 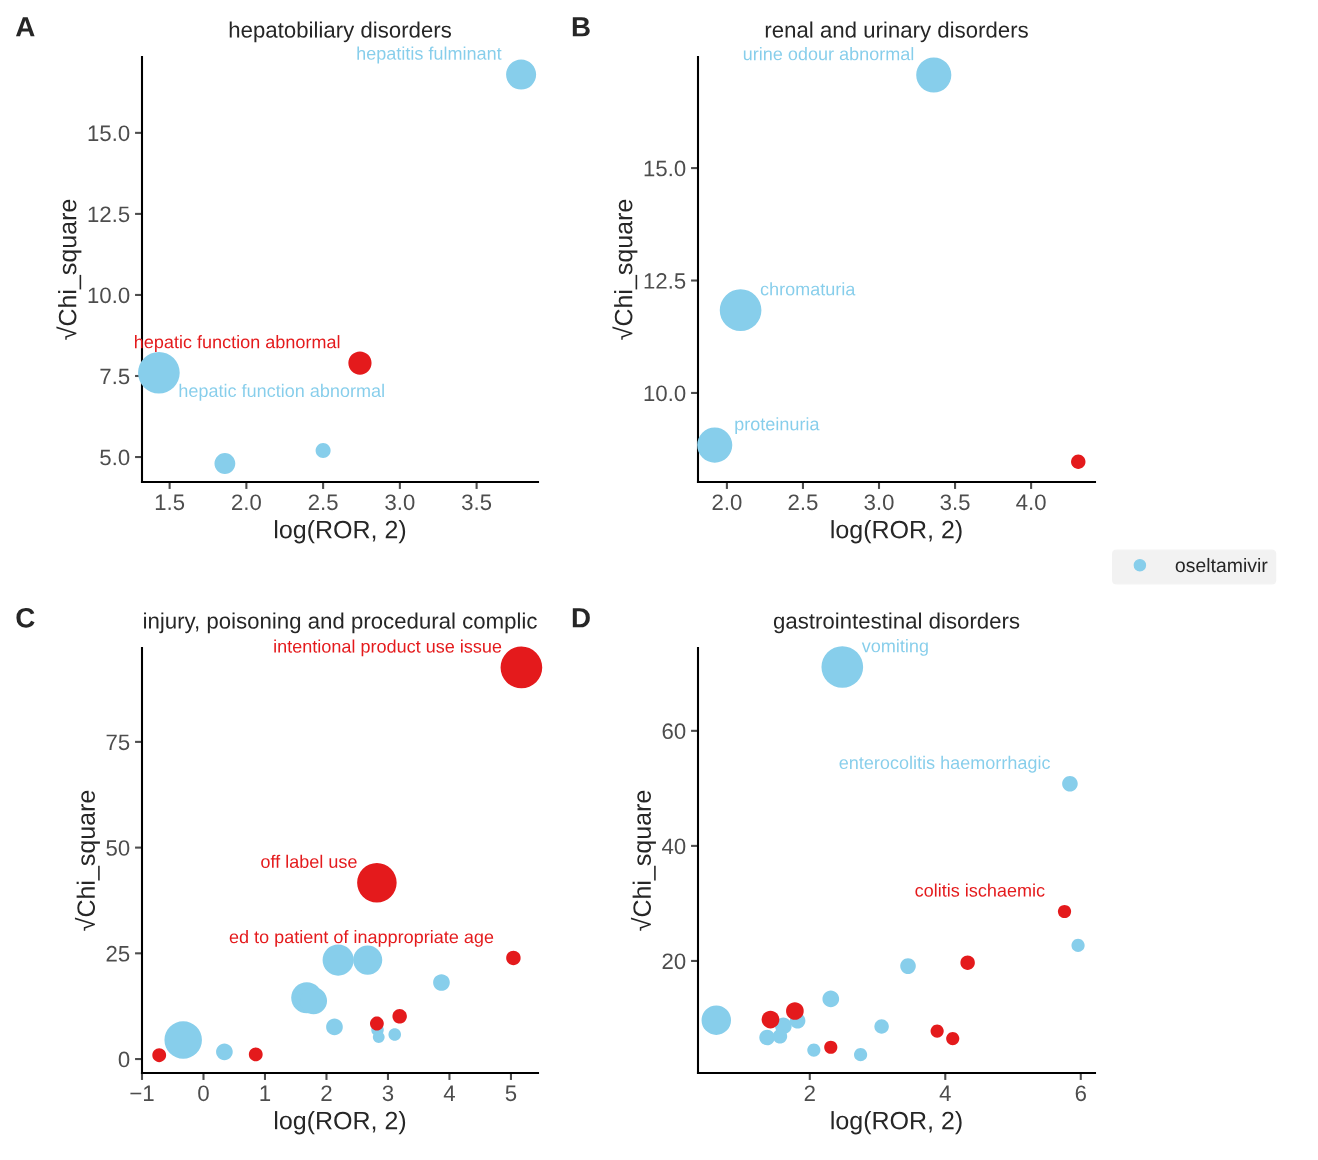 I want to click on x-tick-label: 0, so click(x=203, y=1093).